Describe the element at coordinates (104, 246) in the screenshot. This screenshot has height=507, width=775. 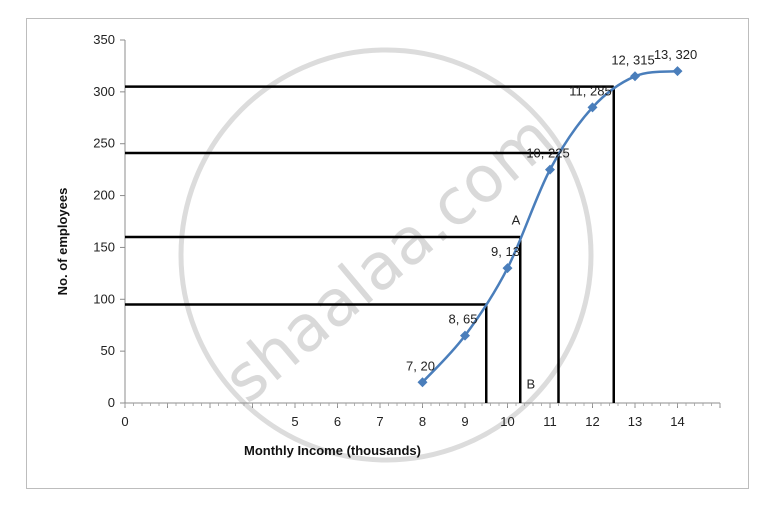
I see `y-tick-label: 150` at that location.